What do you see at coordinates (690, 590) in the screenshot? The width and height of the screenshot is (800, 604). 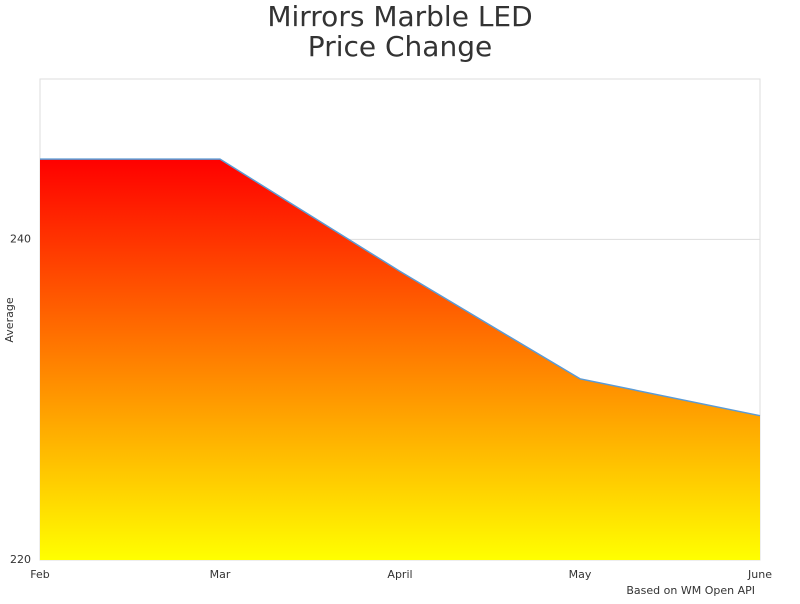 I see `credit: Based on WM Open API` at bounding box center [690, 590].